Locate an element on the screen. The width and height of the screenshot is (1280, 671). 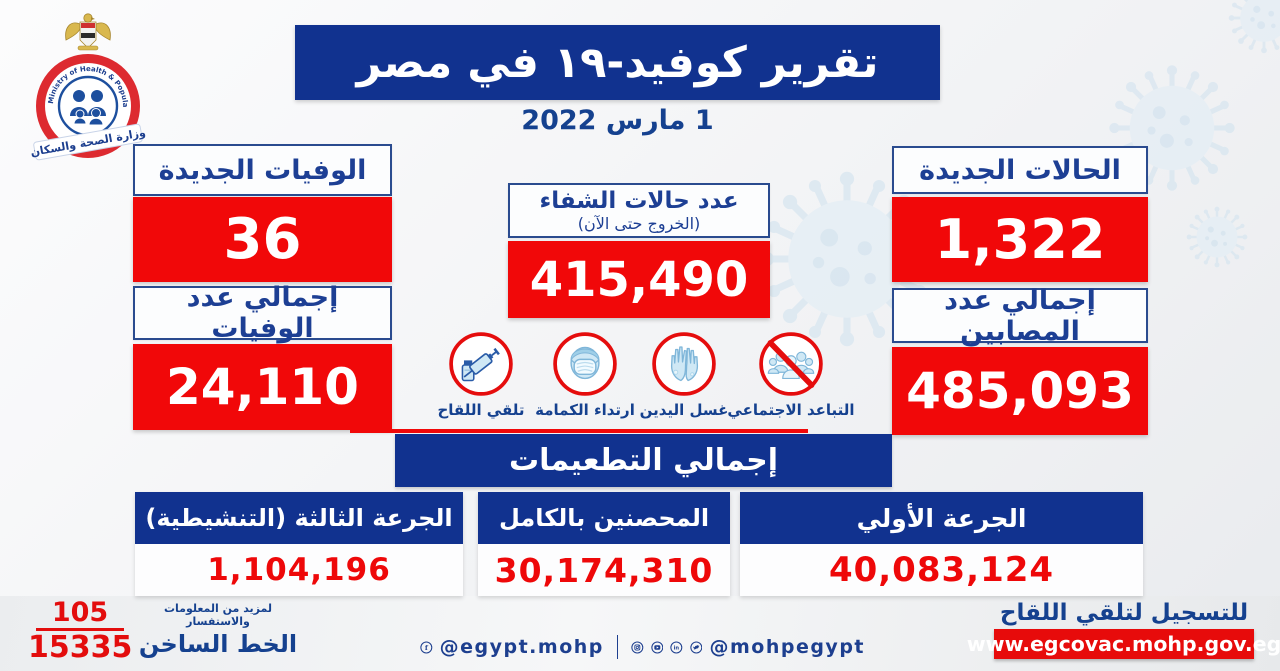
hotline-info: لمزيد من المعلومات والاستفسار is located at coordinates (218, 615).